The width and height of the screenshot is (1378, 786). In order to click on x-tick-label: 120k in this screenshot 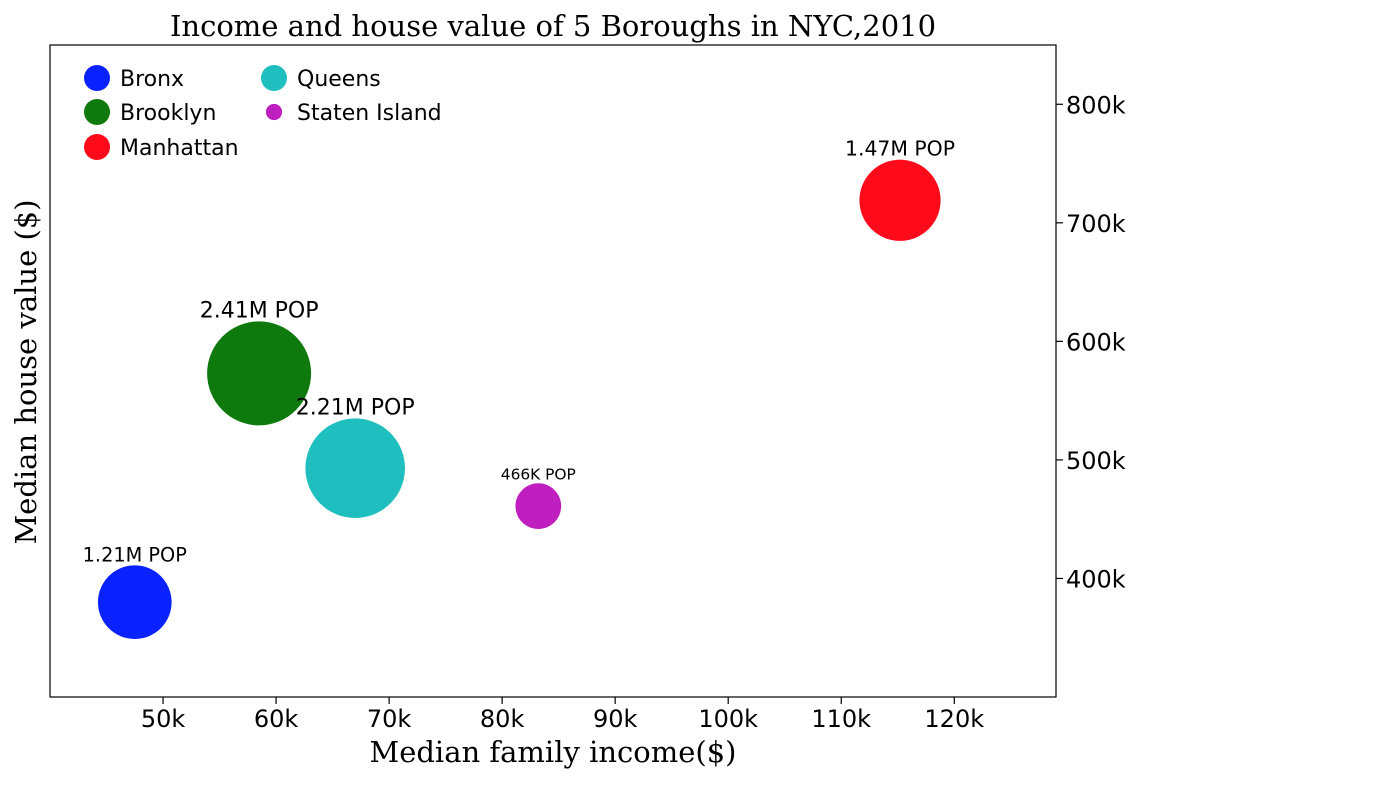, I will do `click(954, 719)`.